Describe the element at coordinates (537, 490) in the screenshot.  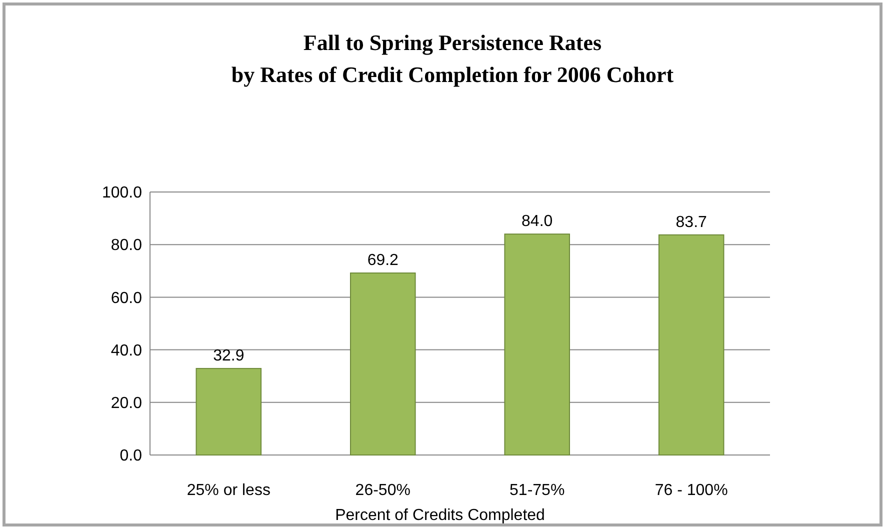
I see `x-tick-label: 51-75%` at that location.